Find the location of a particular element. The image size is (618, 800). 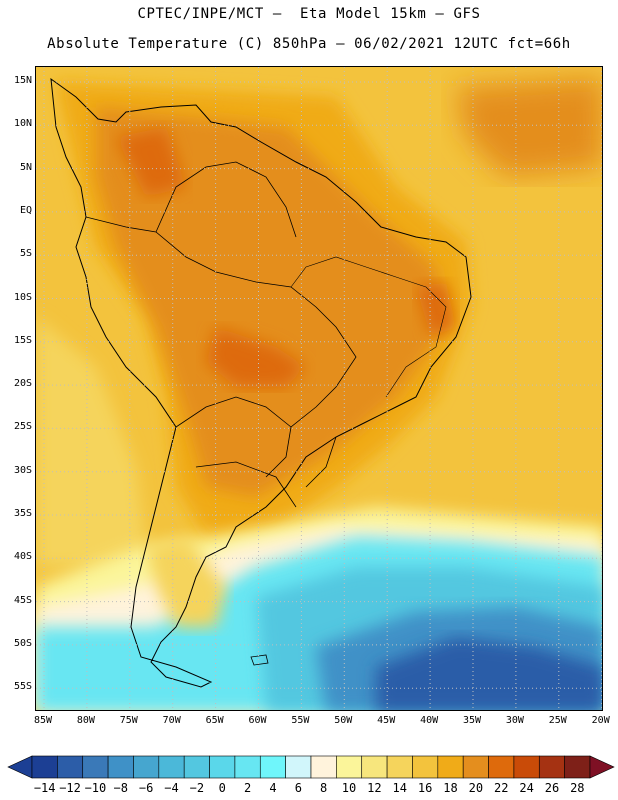

colorbar-tick-label: −12 is located at coordinates (70, 788).